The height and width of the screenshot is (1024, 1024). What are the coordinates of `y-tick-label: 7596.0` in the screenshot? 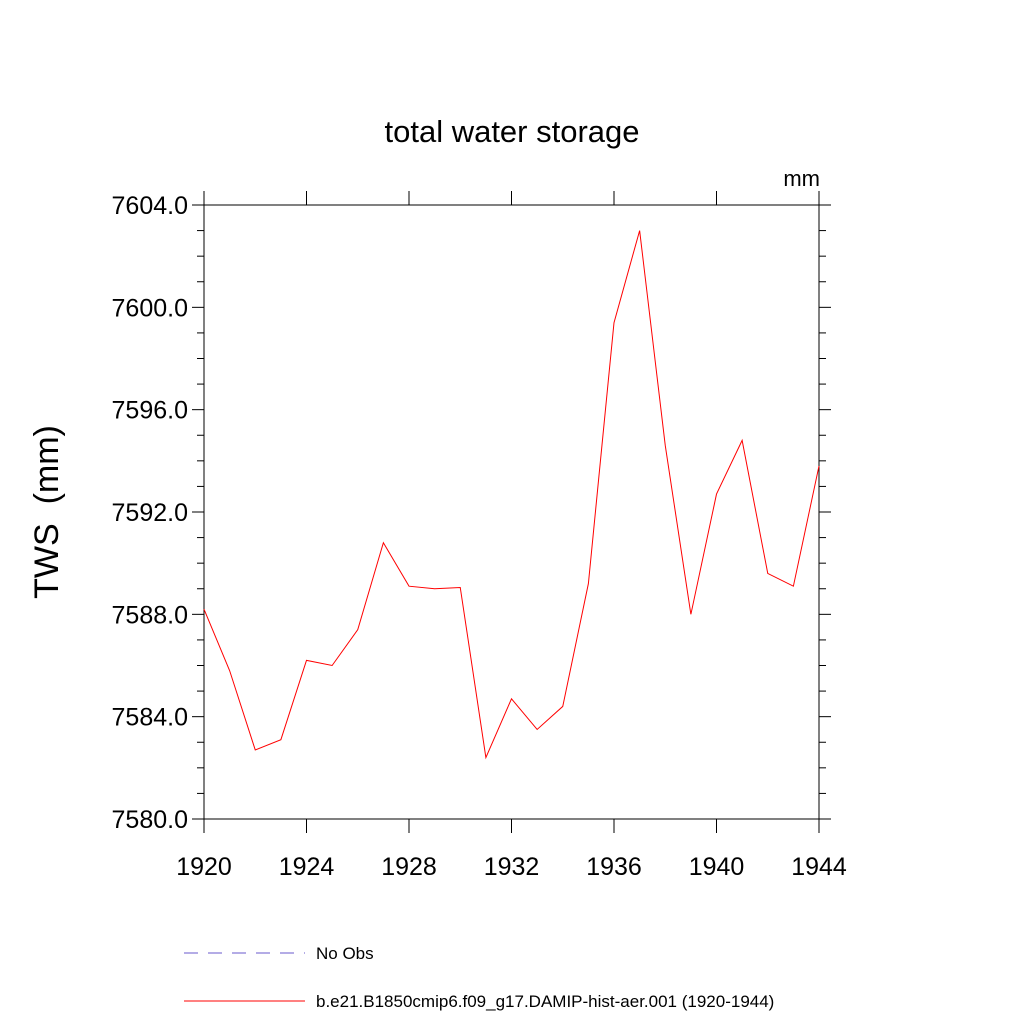 It's located at (150, 411).